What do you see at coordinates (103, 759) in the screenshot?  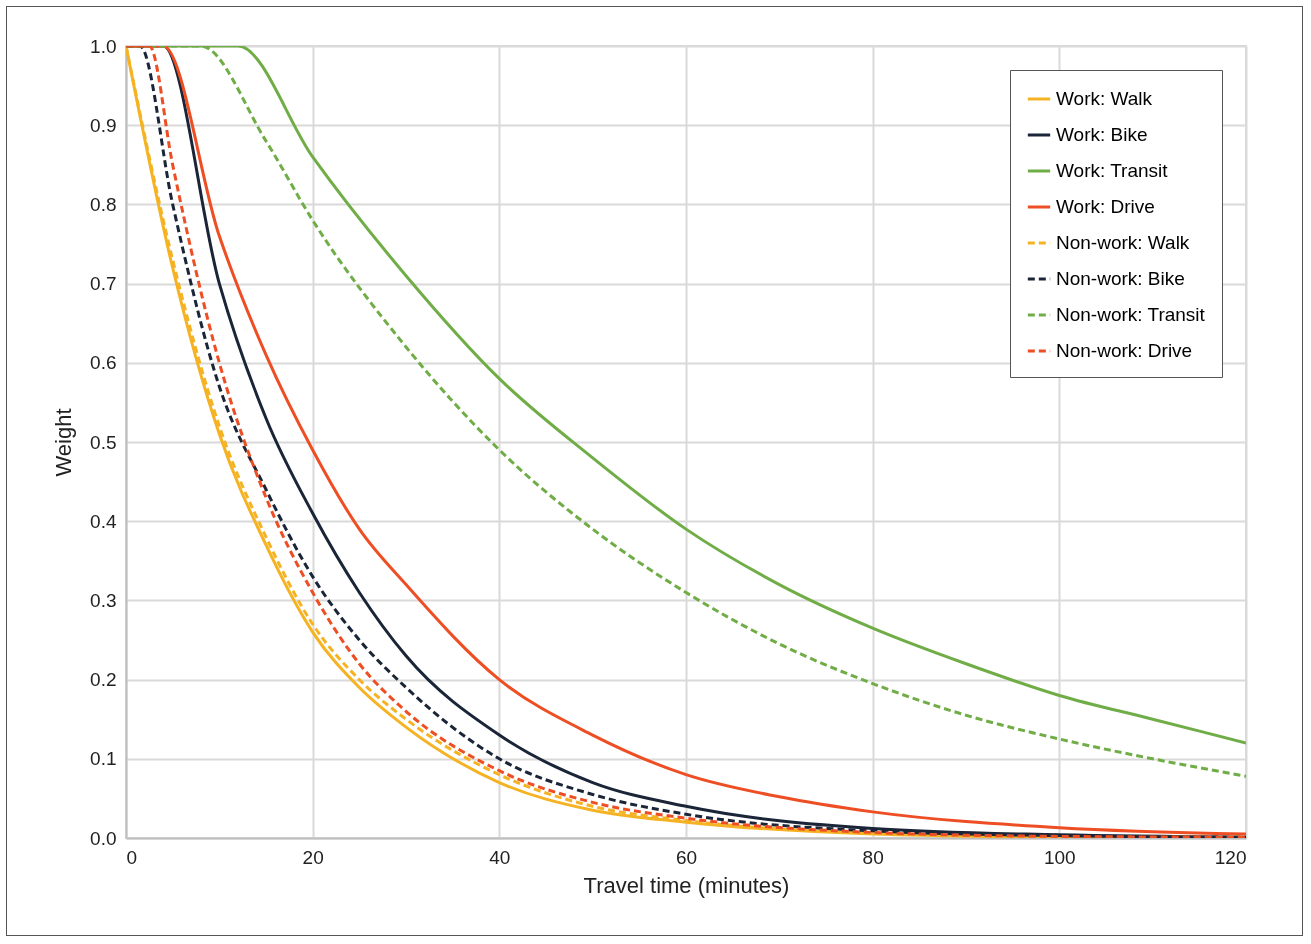 I see `y-tick-label: 0.1` at bounding box center [103, 759].